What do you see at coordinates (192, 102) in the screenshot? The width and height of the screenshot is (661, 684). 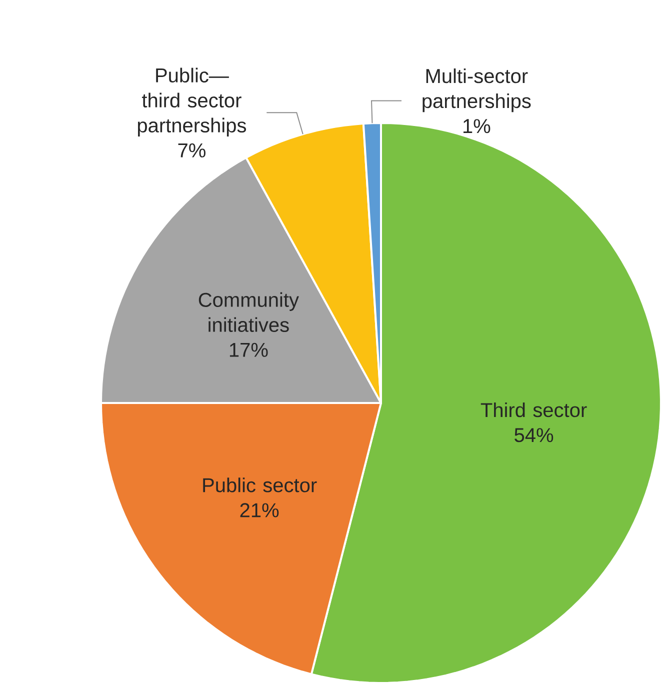 I see `slice-label: Public—third sector partnerships` at bounding box center [192, 102].